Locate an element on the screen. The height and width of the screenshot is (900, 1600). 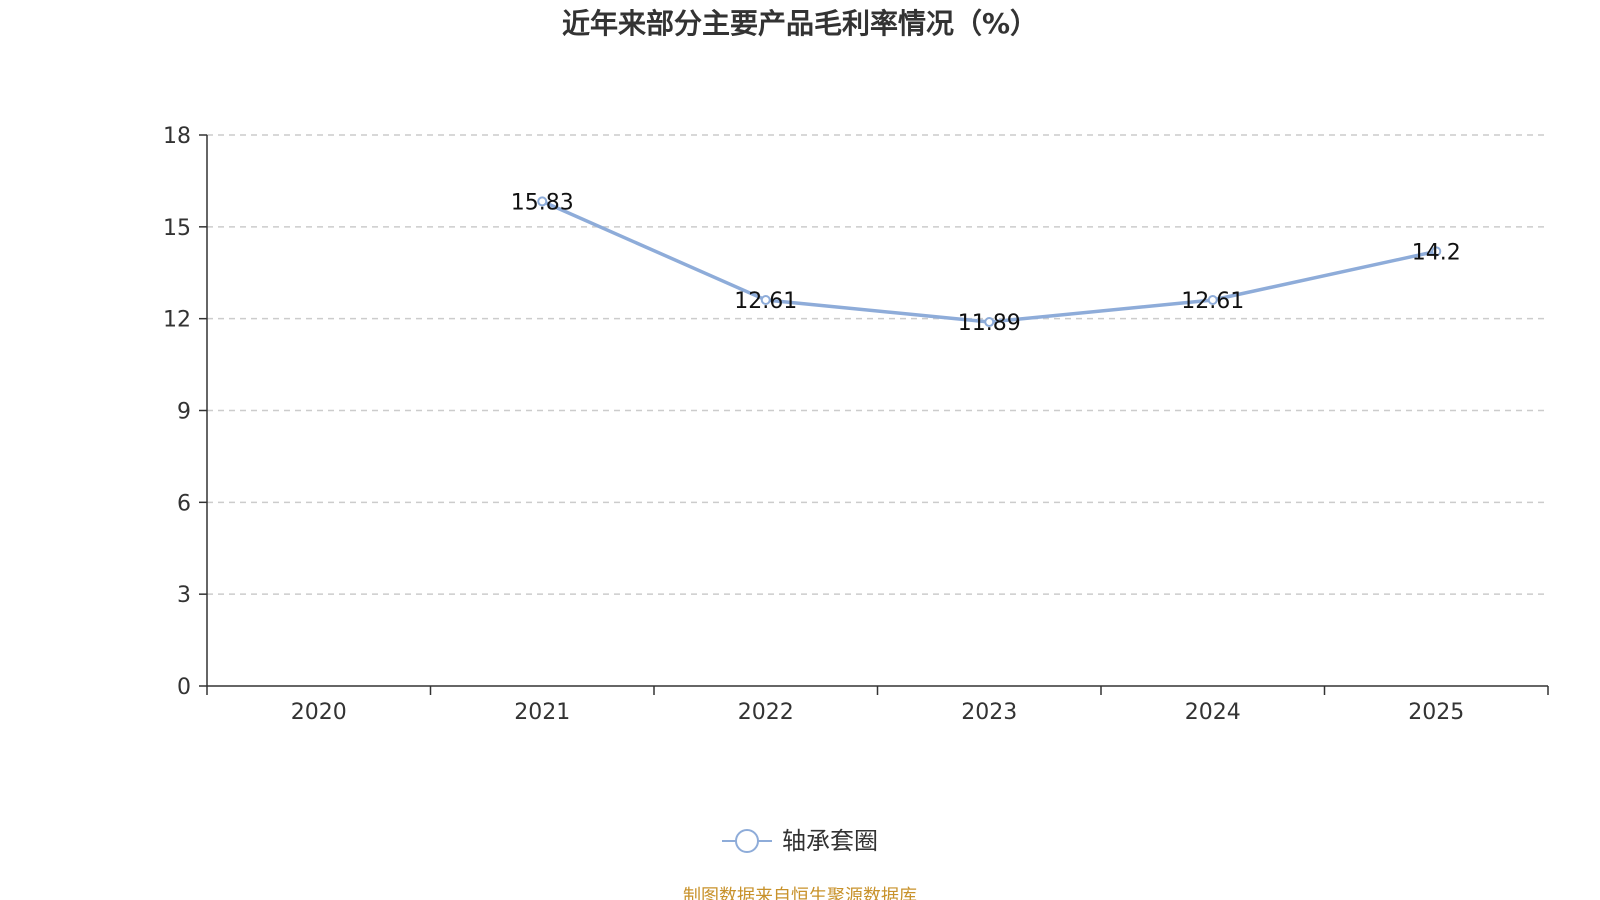
series-layer is located at coordinates (989, 262).